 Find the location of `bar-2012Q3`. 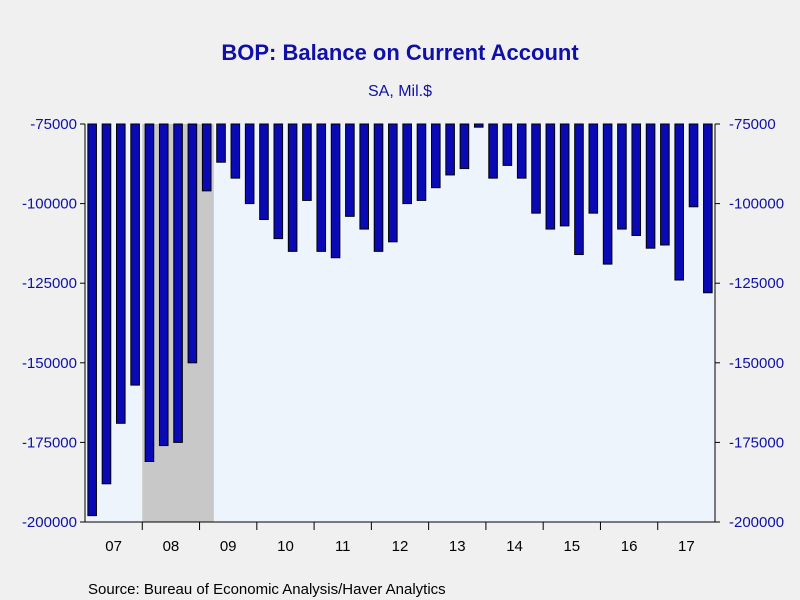

bar-2012Q3 is located at coordinates (407, 164).